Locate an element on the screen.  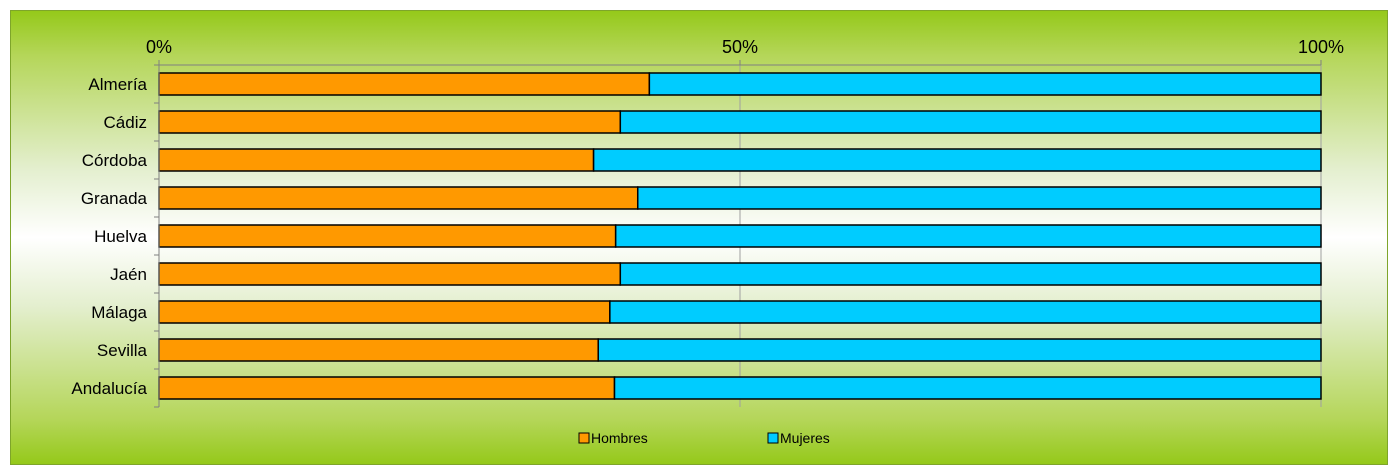
x-tick-label: 50% is located at coordinates (740, 47).